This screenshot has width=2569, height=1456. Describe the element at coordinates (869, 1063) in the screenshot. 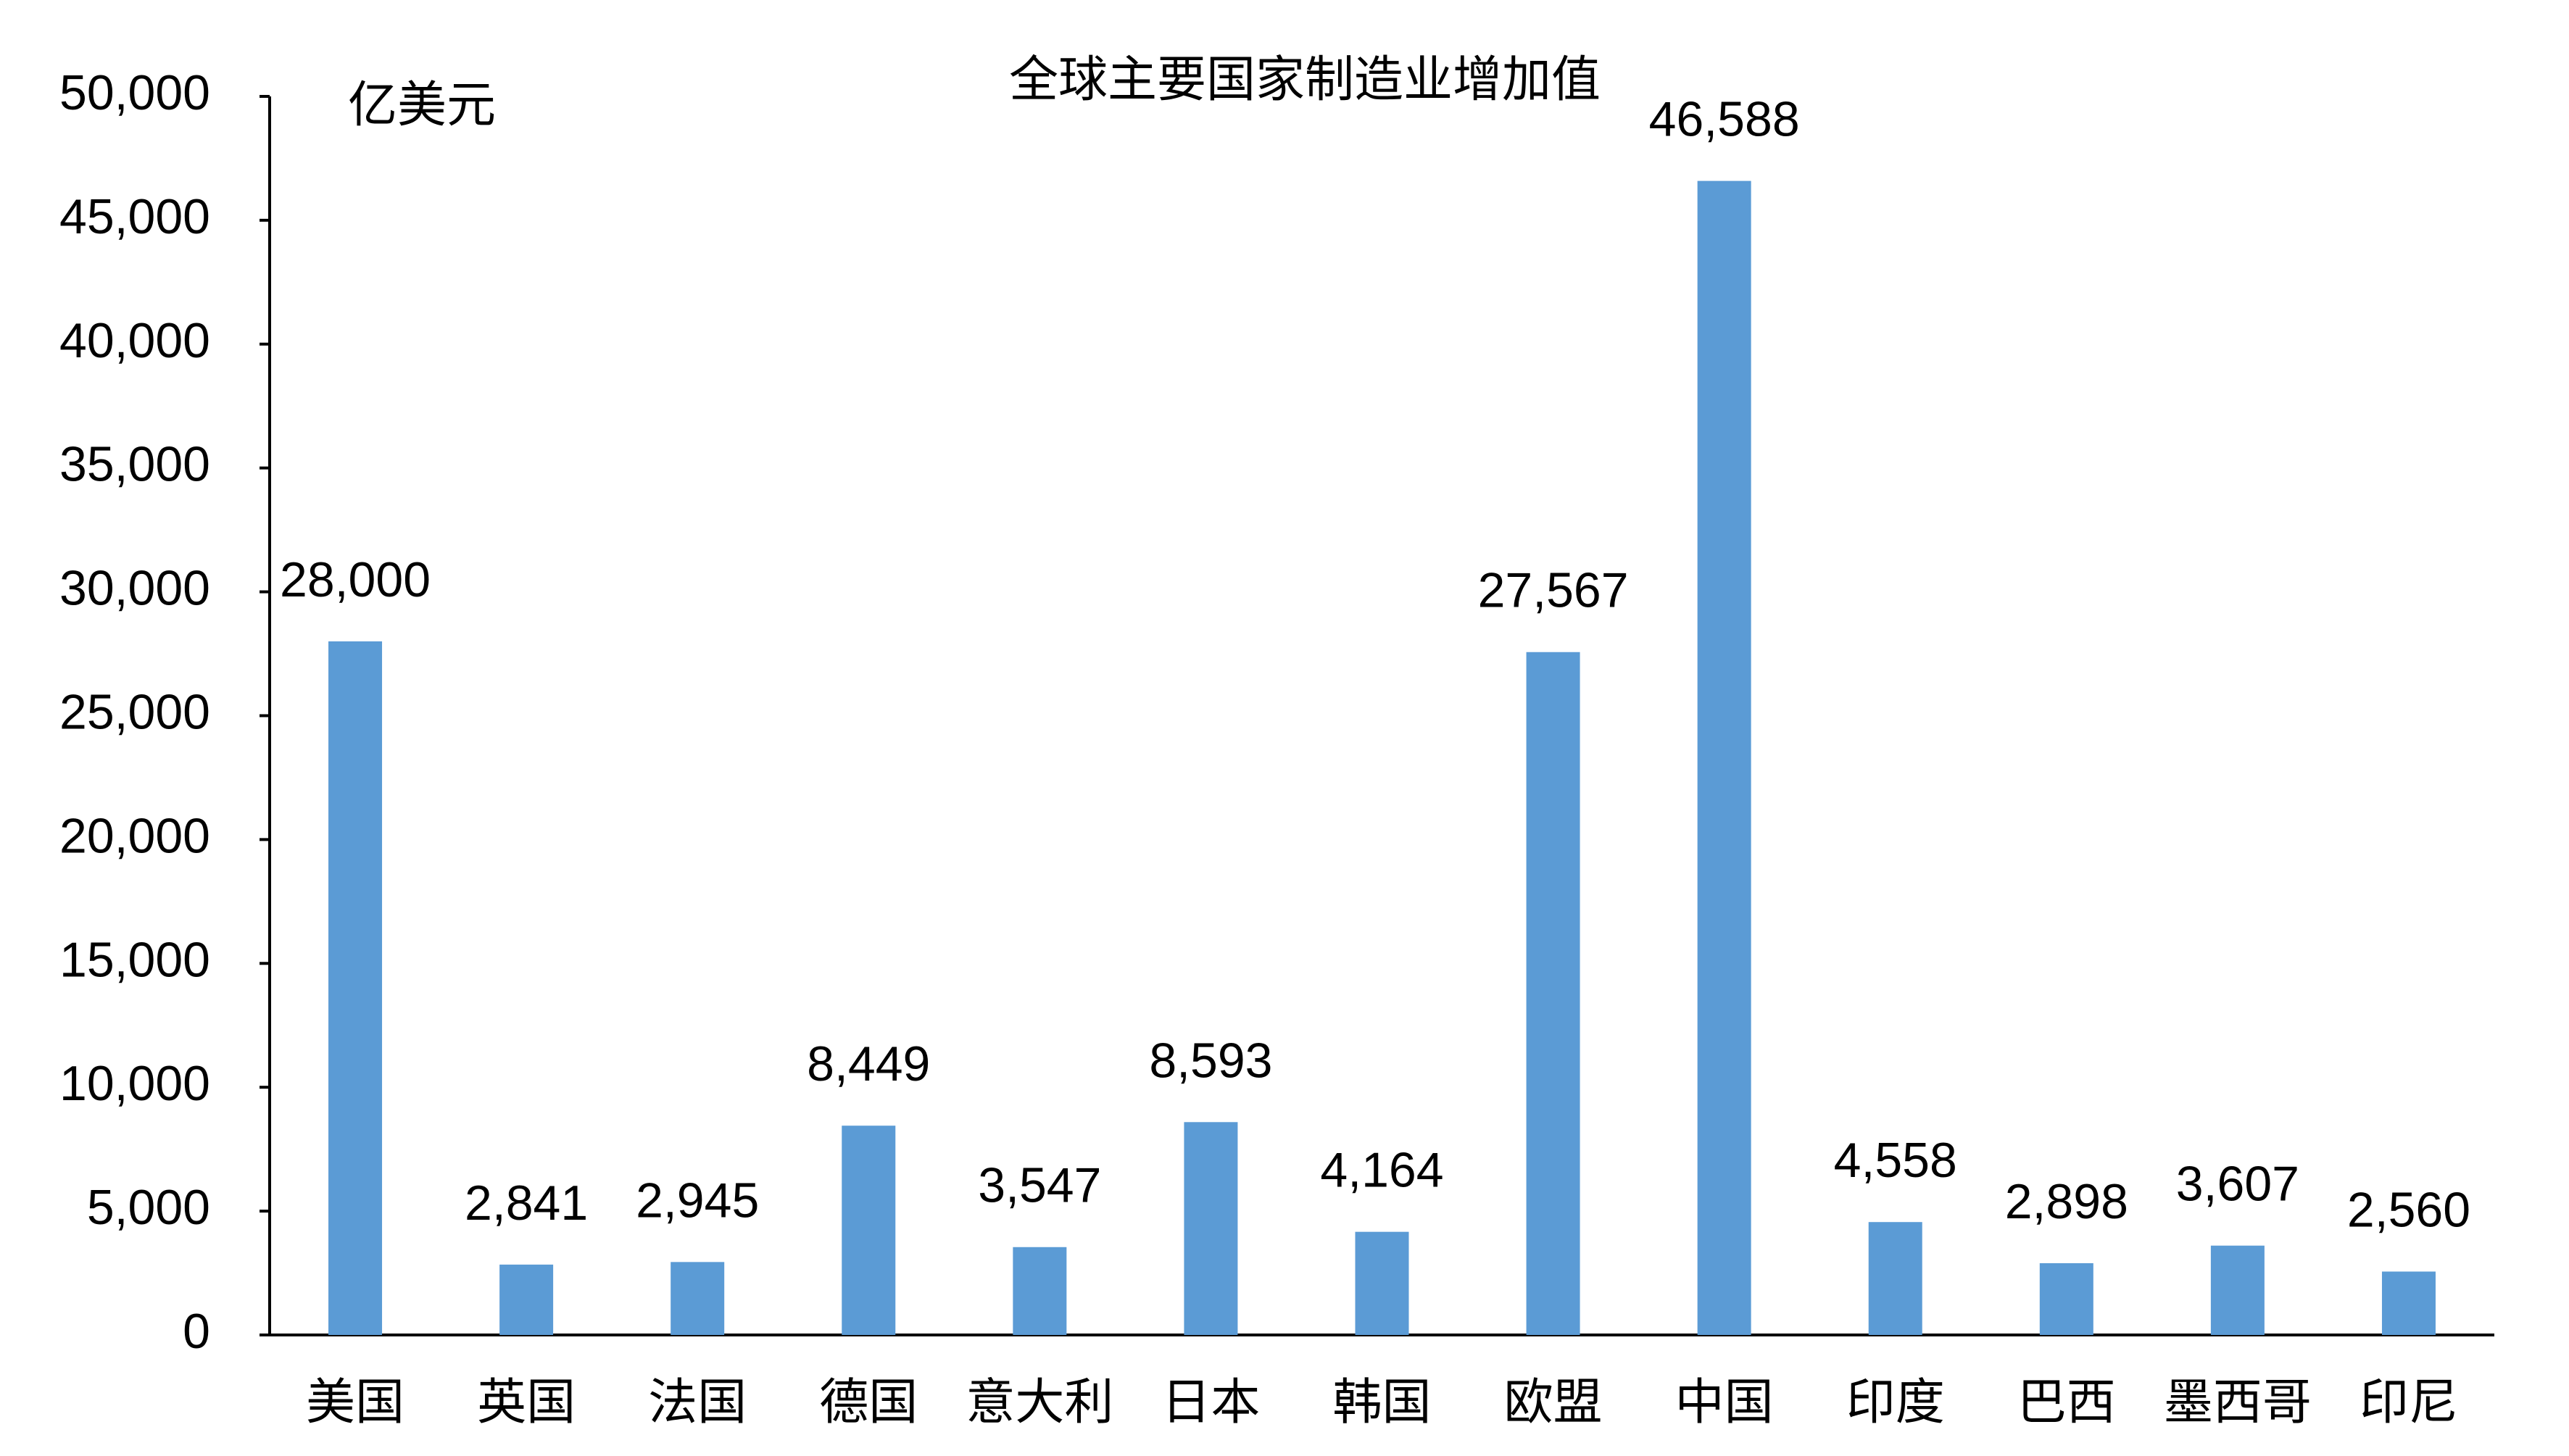

I see `value-label: 8,449` at that location.